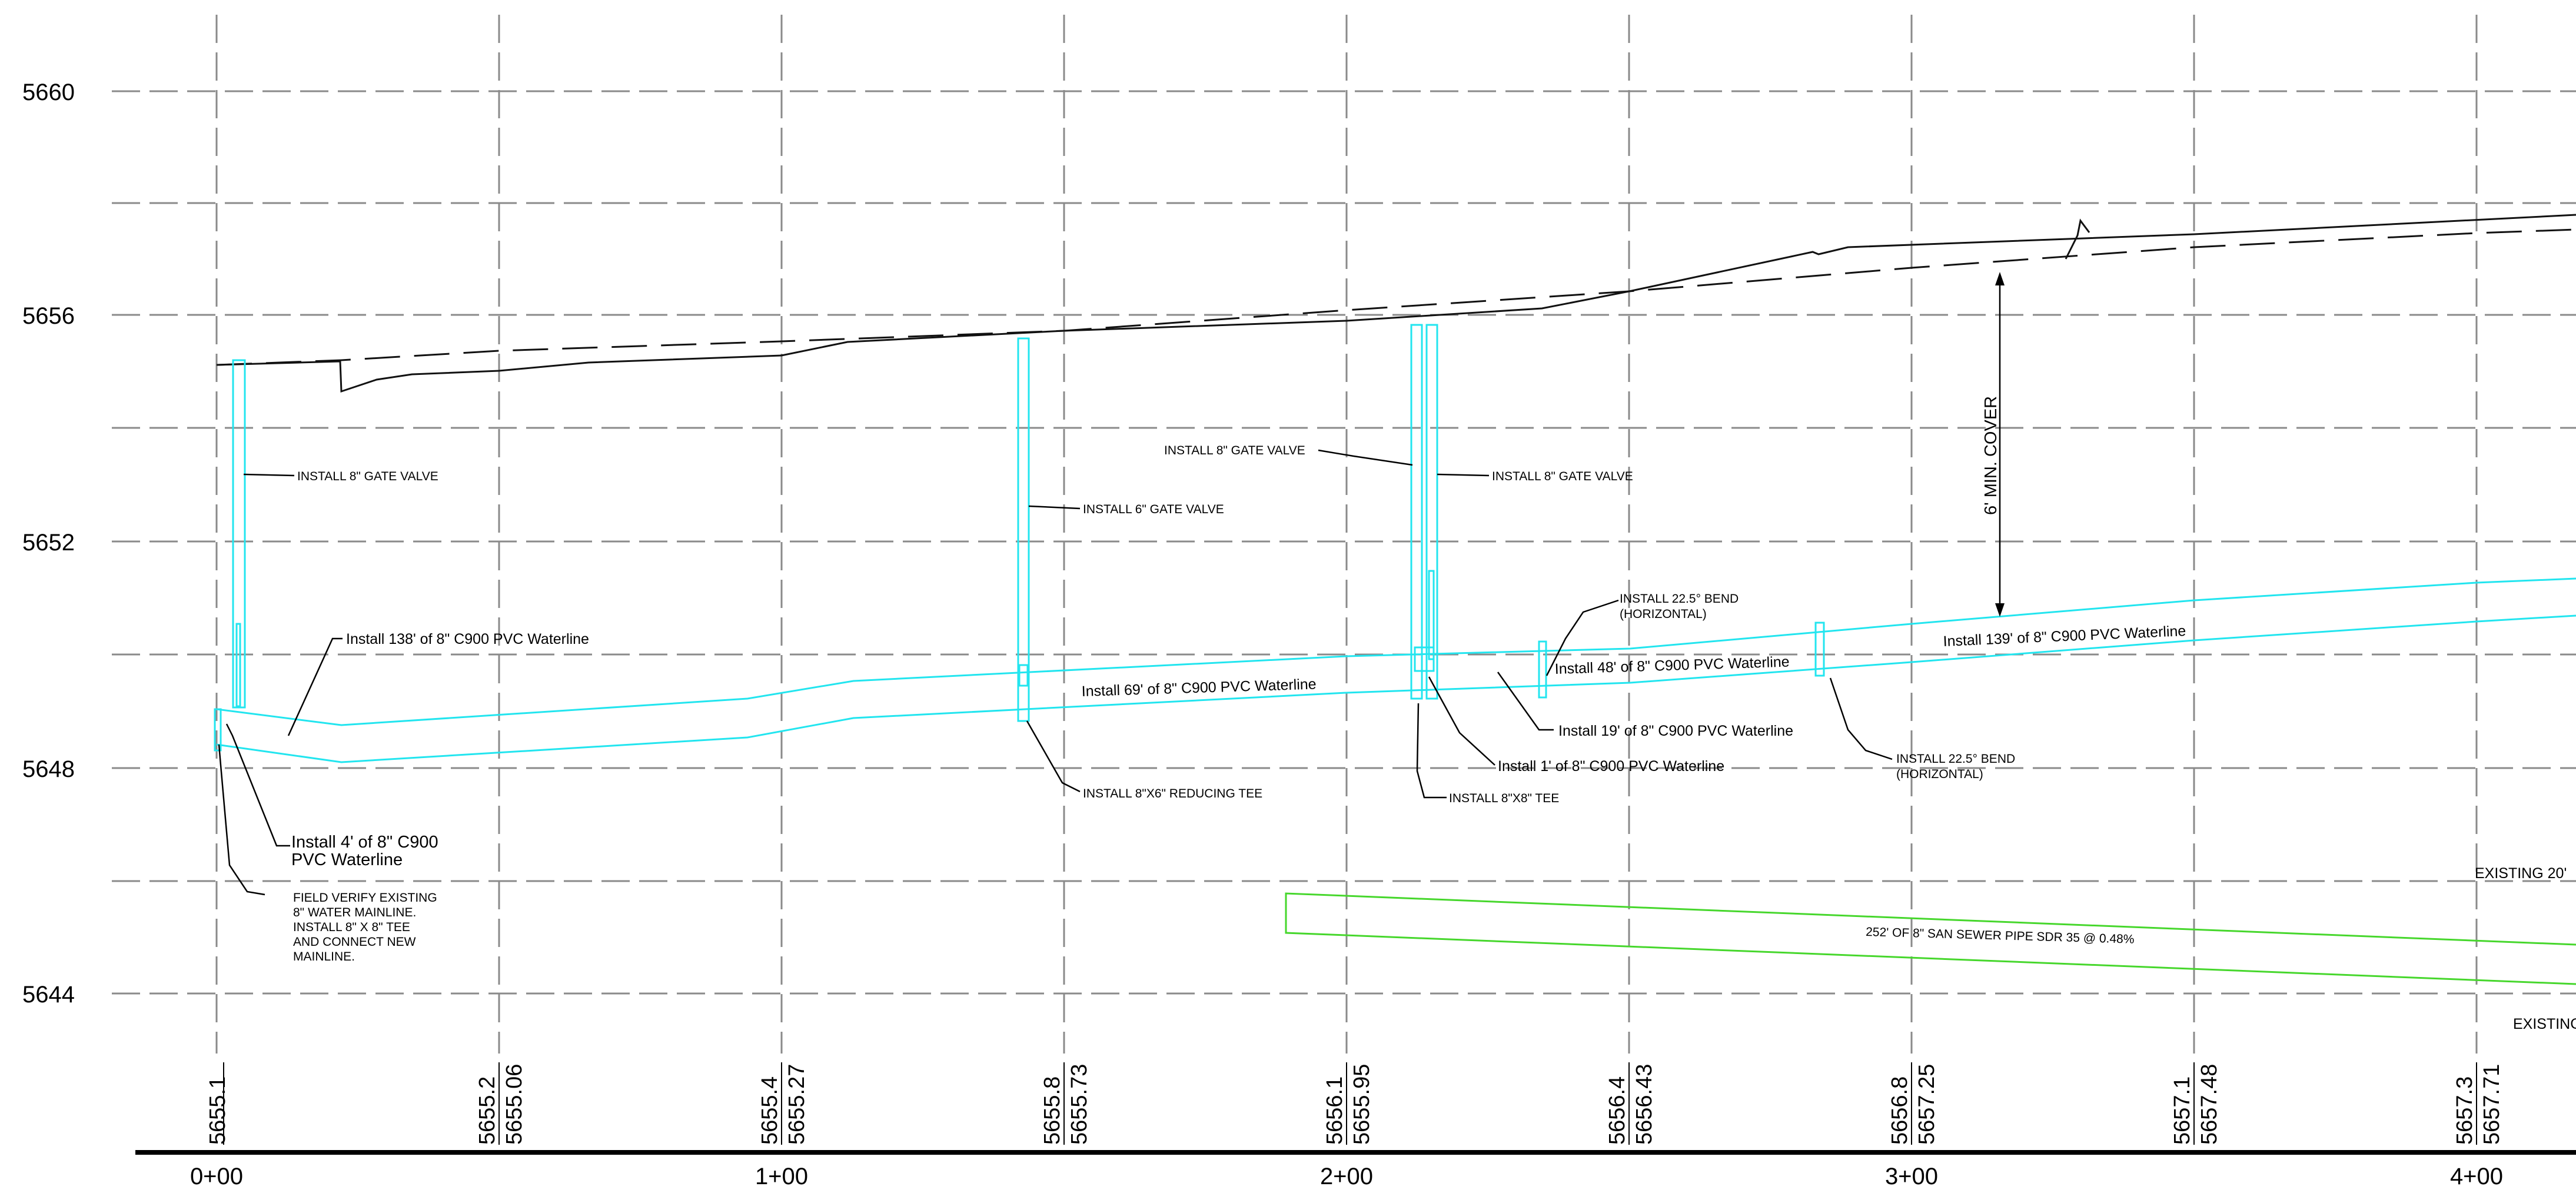  Describe the element at coordinates (1079, 1104) in the screenshot. I see `proposed-elevation: 5655.73` at that location.